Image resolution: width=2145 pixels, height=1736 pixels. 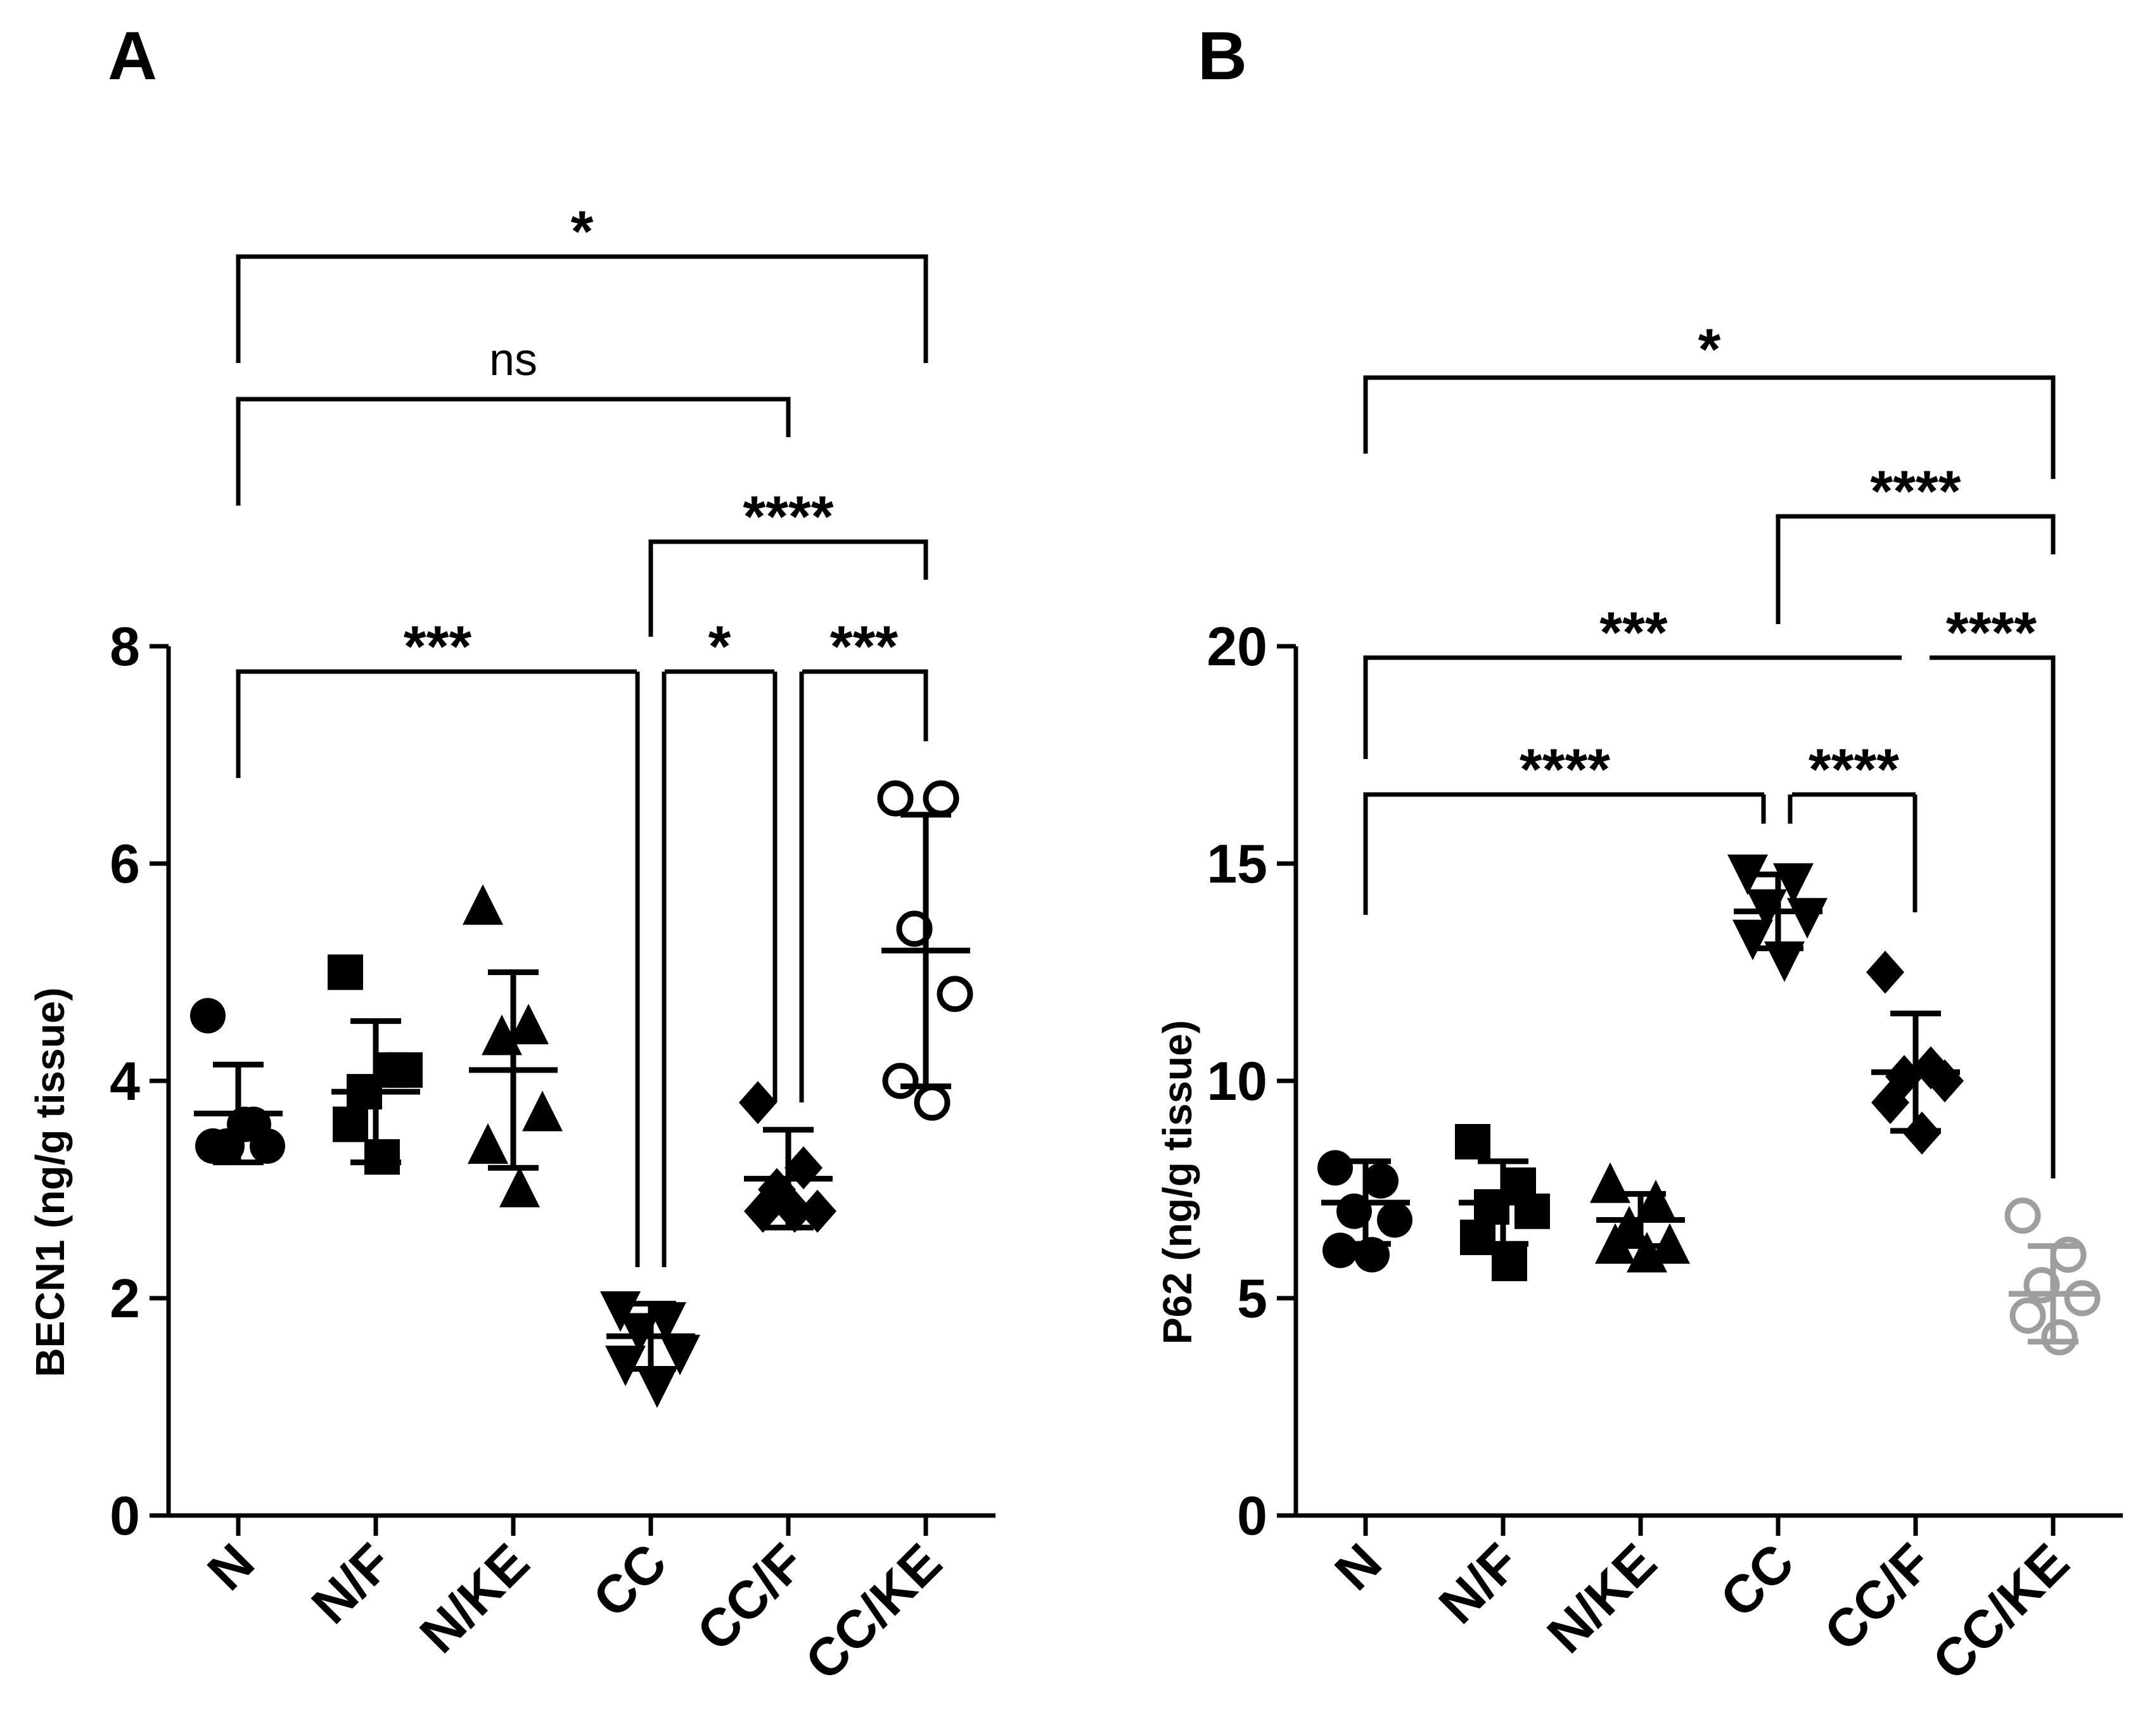 I want to click on x-tick-label: CC/F, so click(x=751, y=1597).